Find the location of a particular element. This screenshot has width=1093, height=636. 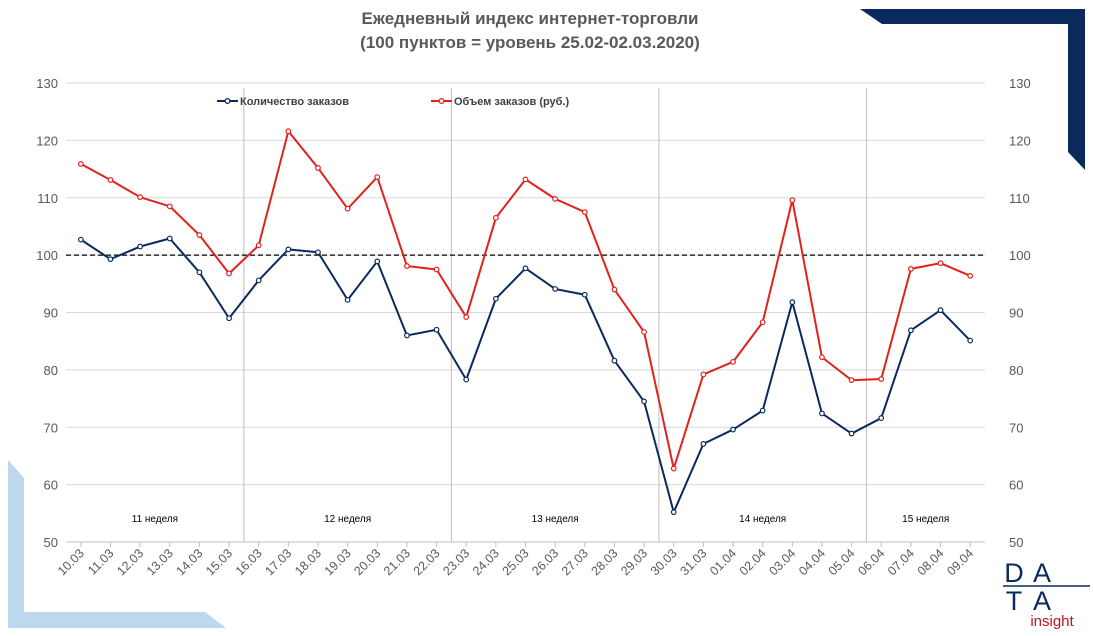

legend-item-orders-count: Количество заказов is located at coordinates (283, 102).